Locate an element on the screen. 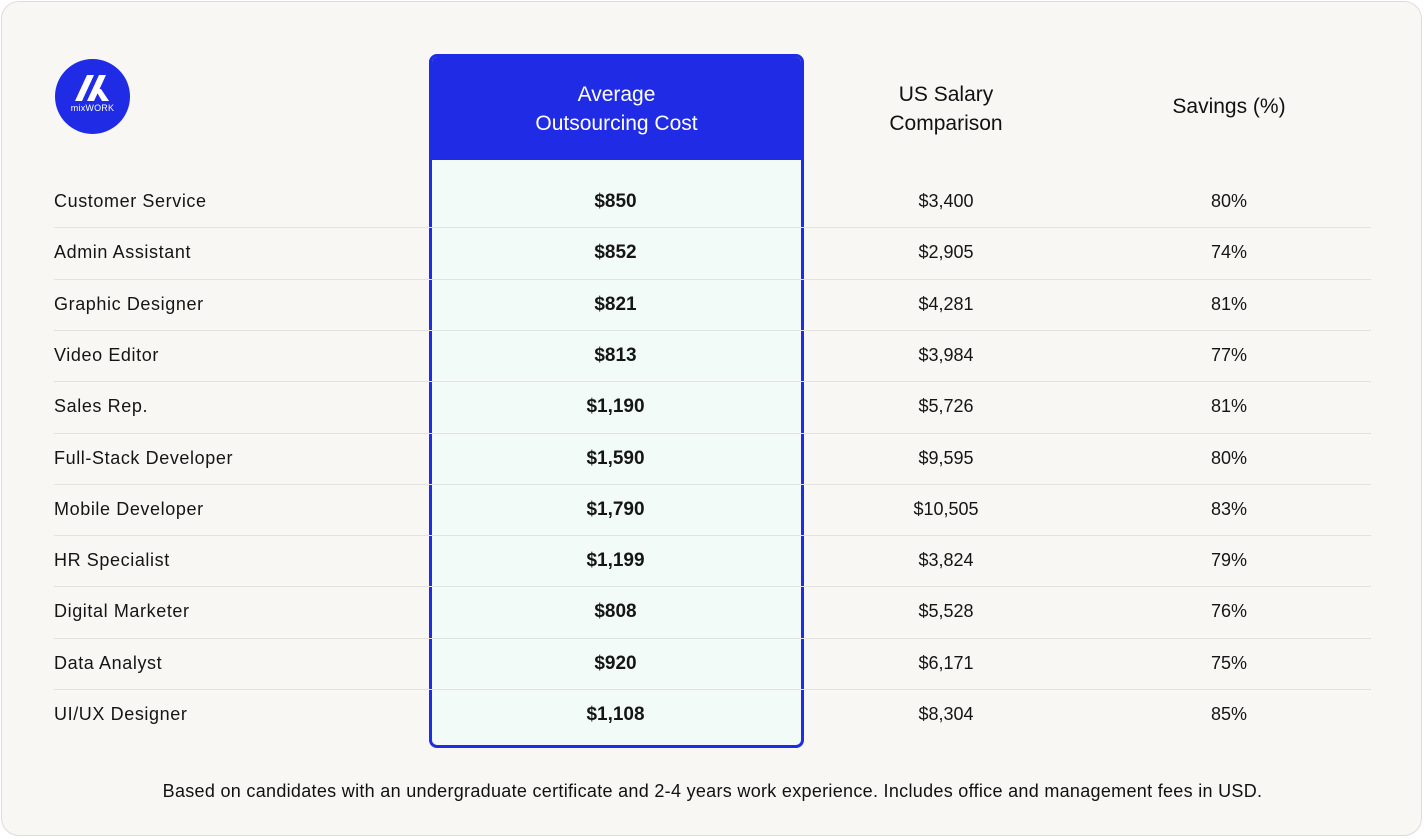 This screenshot has width=1425, height=839. role-cell: Data Analyst is located at coordinates (108, 663).